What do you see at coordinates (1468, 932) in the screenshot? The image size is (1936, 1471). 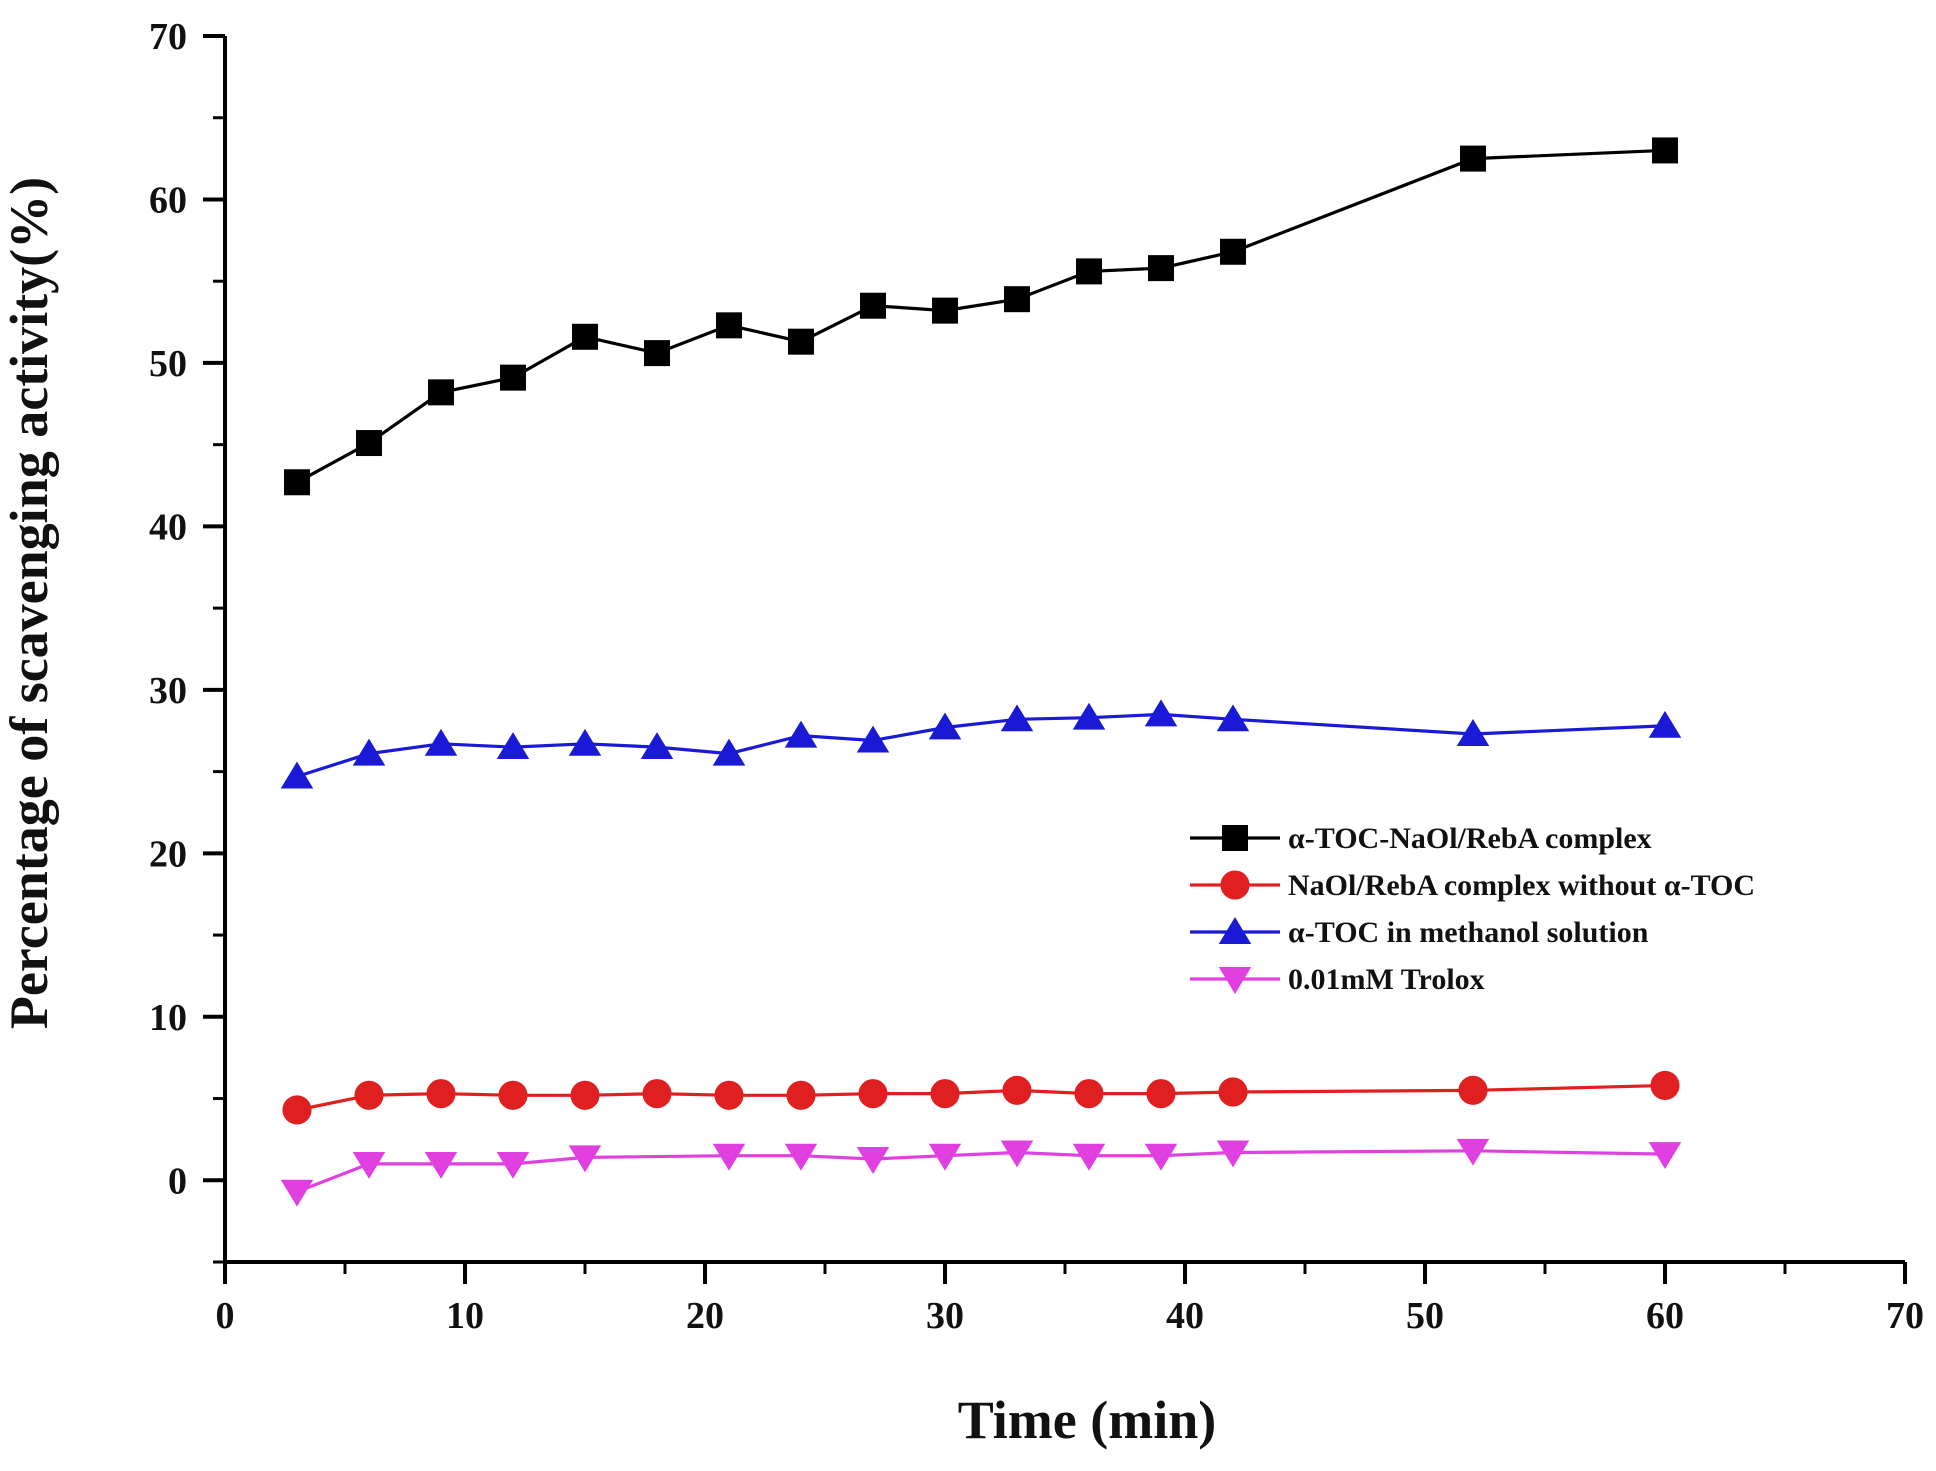 I see `legend-label: α-TOC in methanol solution` at bounding box center [1468, 932].